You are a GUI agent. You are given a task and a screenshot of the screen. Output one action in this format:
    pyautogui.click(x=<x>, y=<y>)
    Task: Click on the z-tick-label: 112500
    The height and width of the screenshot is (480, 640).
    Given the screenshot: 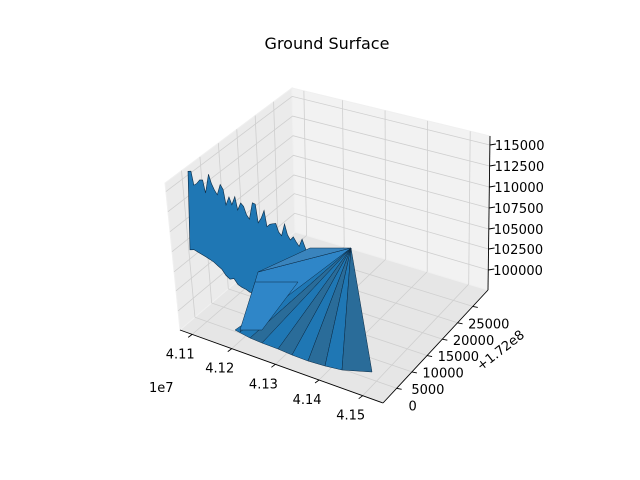 What is the action you would take?
    pyautogui.click(x=520, y=167)
    